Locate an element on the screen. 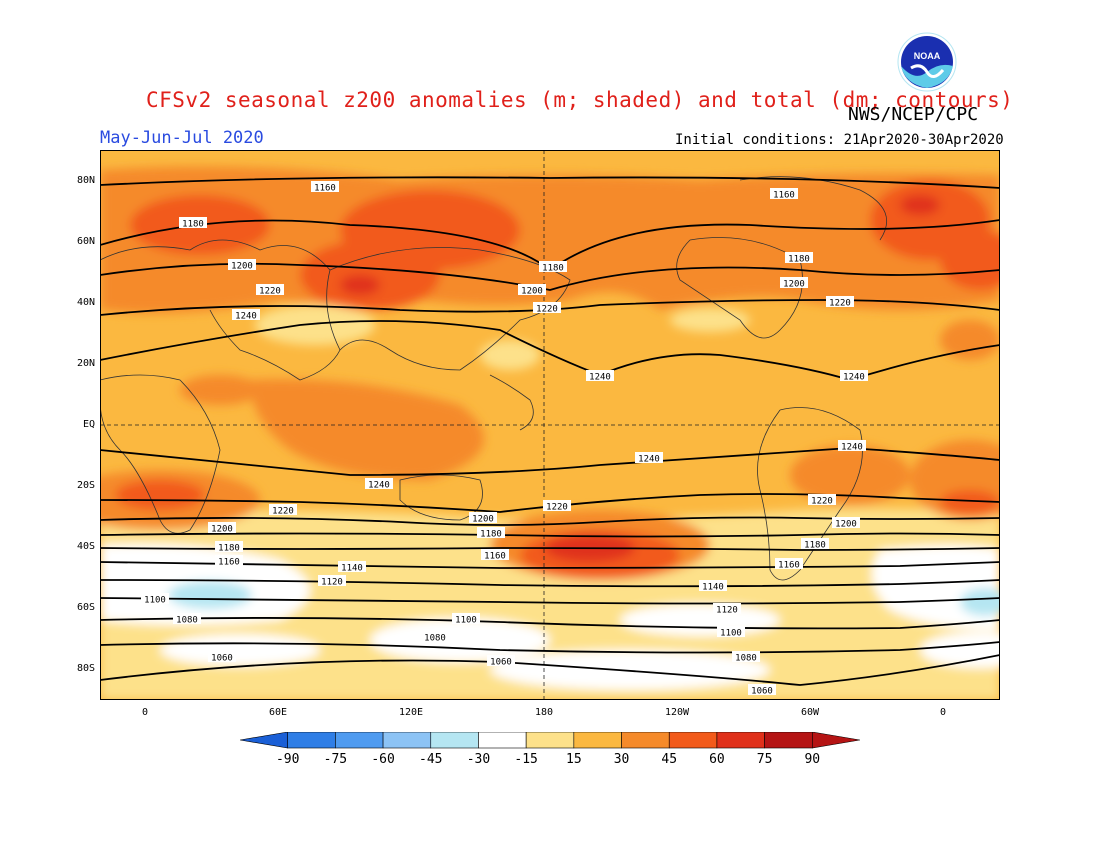 The image size is (1100, 850). colorbar-label: 30 is located at coordinates (621, 759).